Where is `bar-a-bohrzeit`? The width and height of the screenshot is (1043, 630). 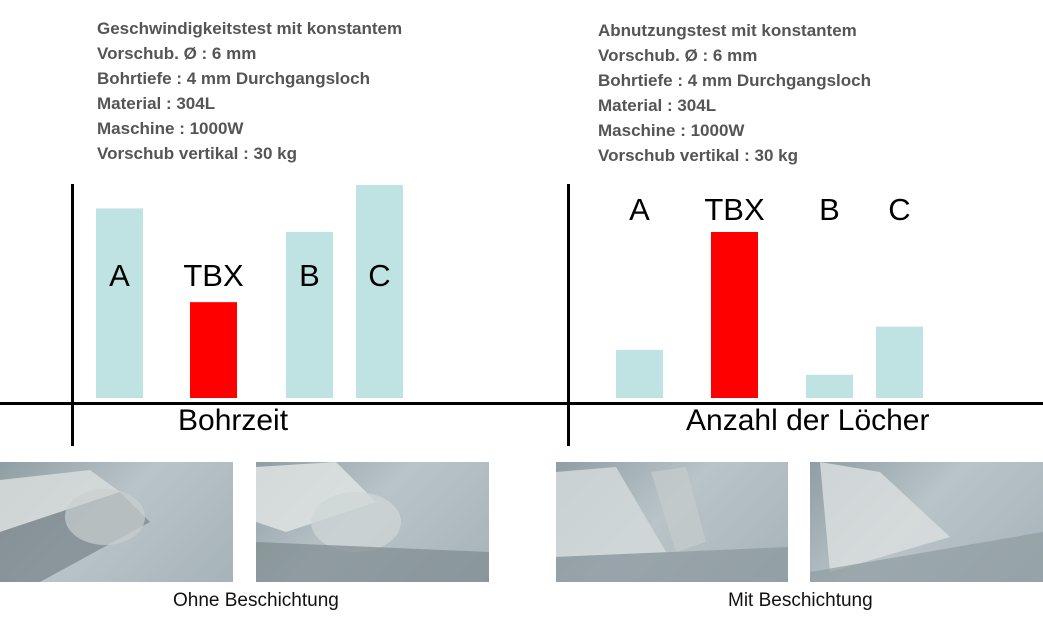
bar-a-bohrzeit is located at coordinates (119, 303).